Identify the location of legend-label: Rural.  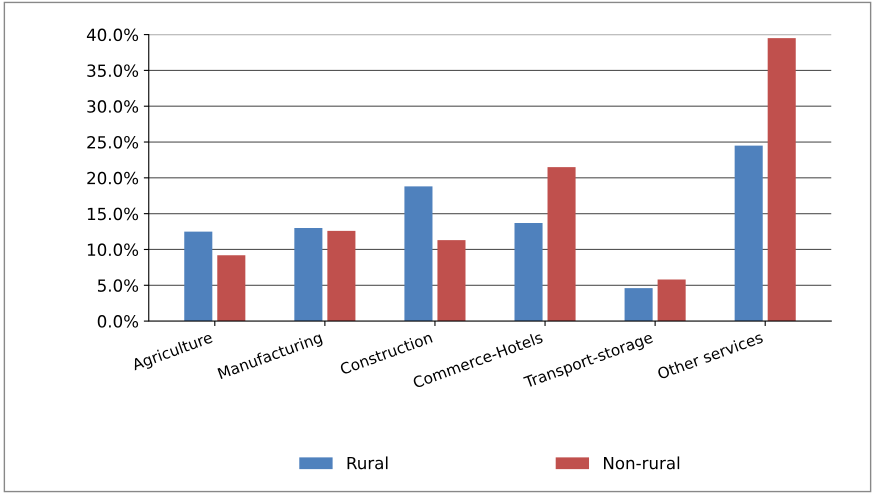
(368, 463).